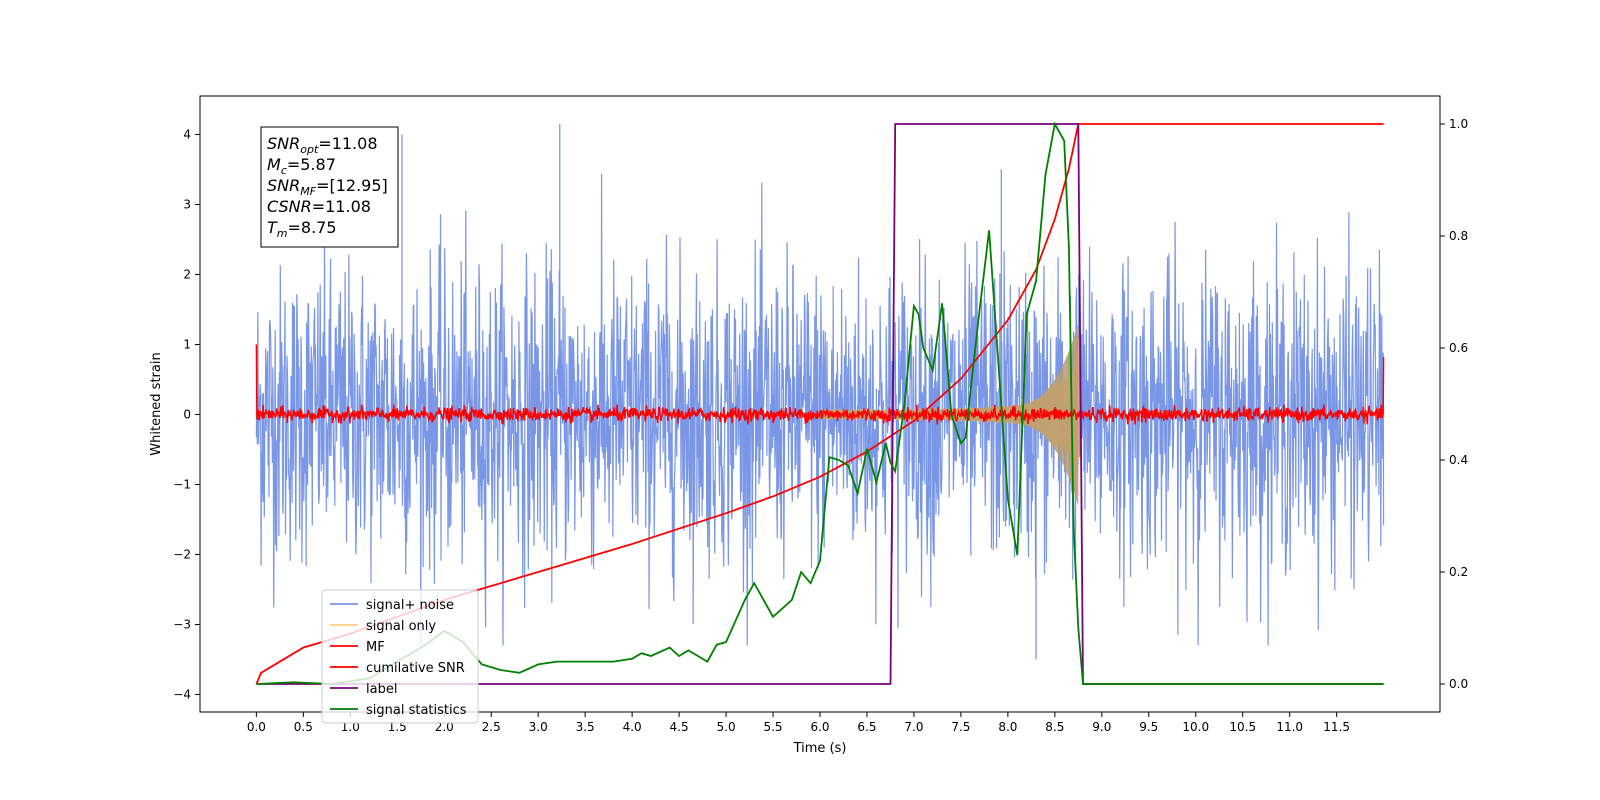  Describe the element at coordinates (319, 206) in the screenshot. I see `annotation-line: CSNR=11.08` at that location.